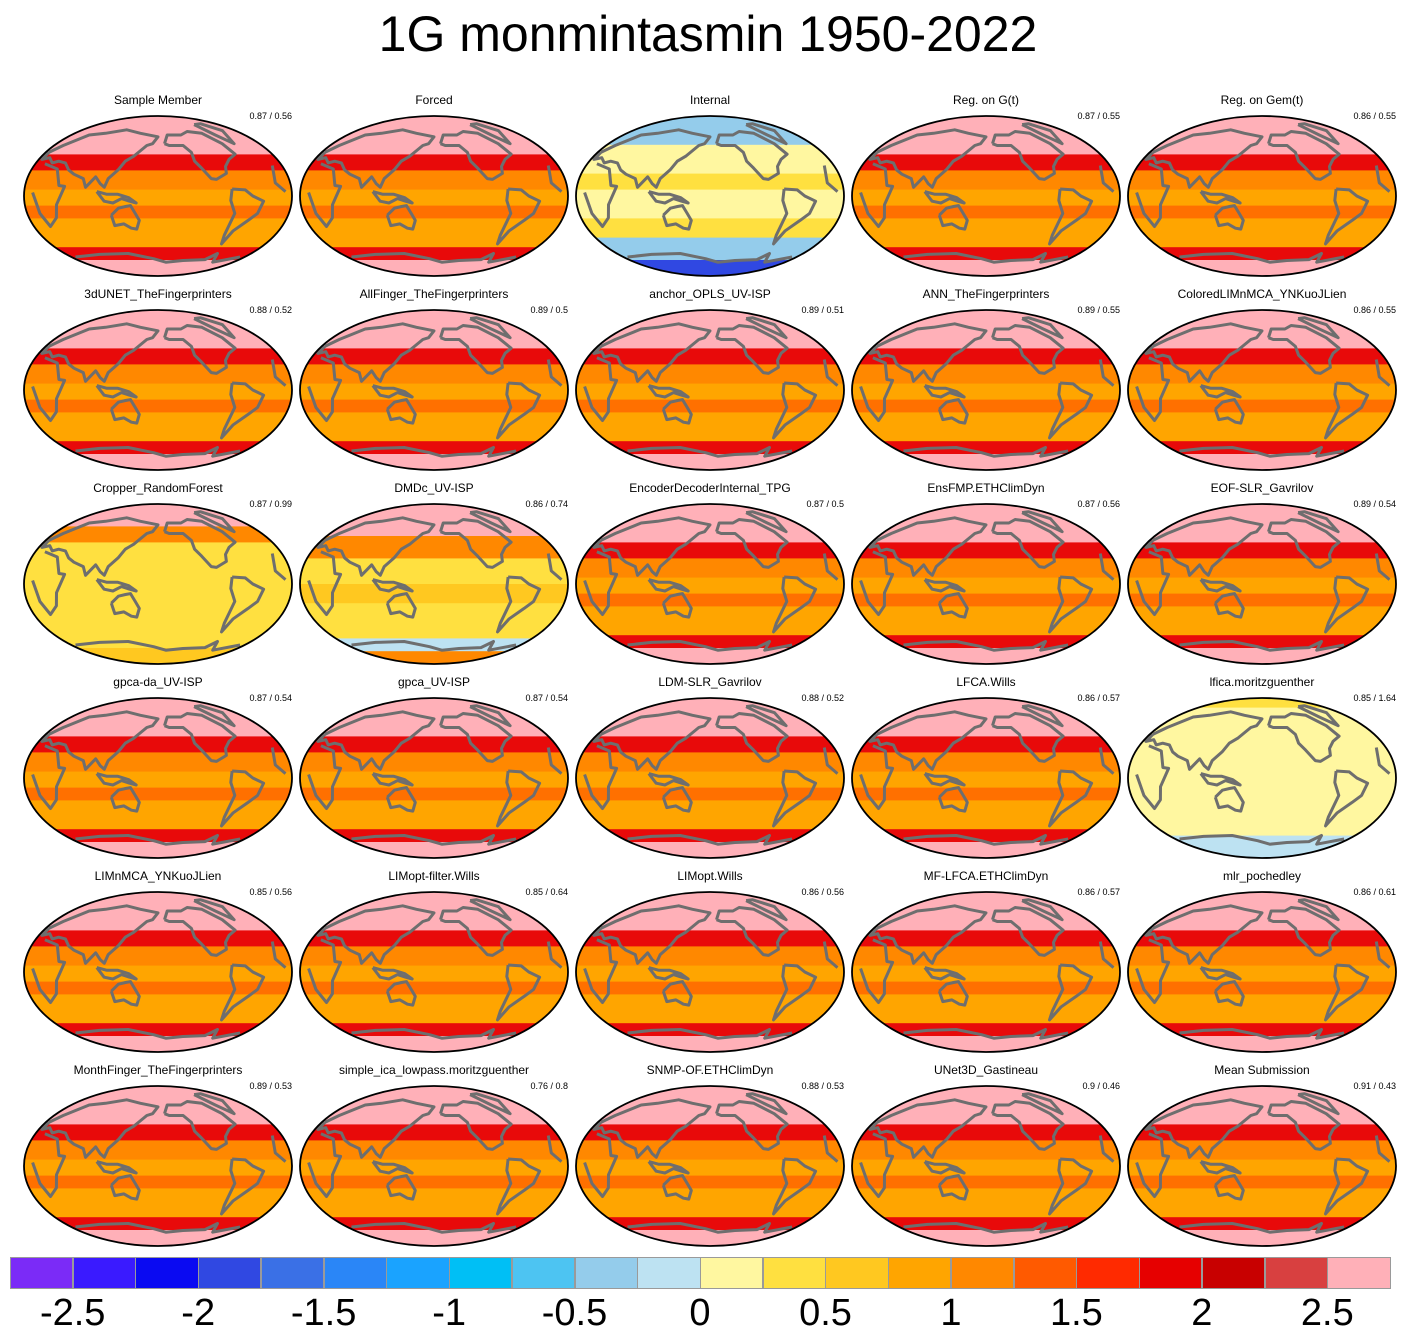 The width and height of the screenshot is (1416, 1338). Describe the element at coordinates (158, 1070) in the screenshot. I see `panel-title: MonthFinger_TheFingerprinters` at that location.